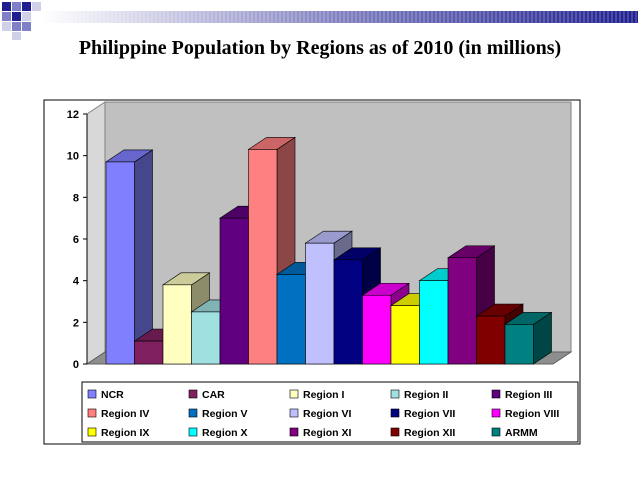  I want to click on legend-item: Region IX, so click(118, 433).